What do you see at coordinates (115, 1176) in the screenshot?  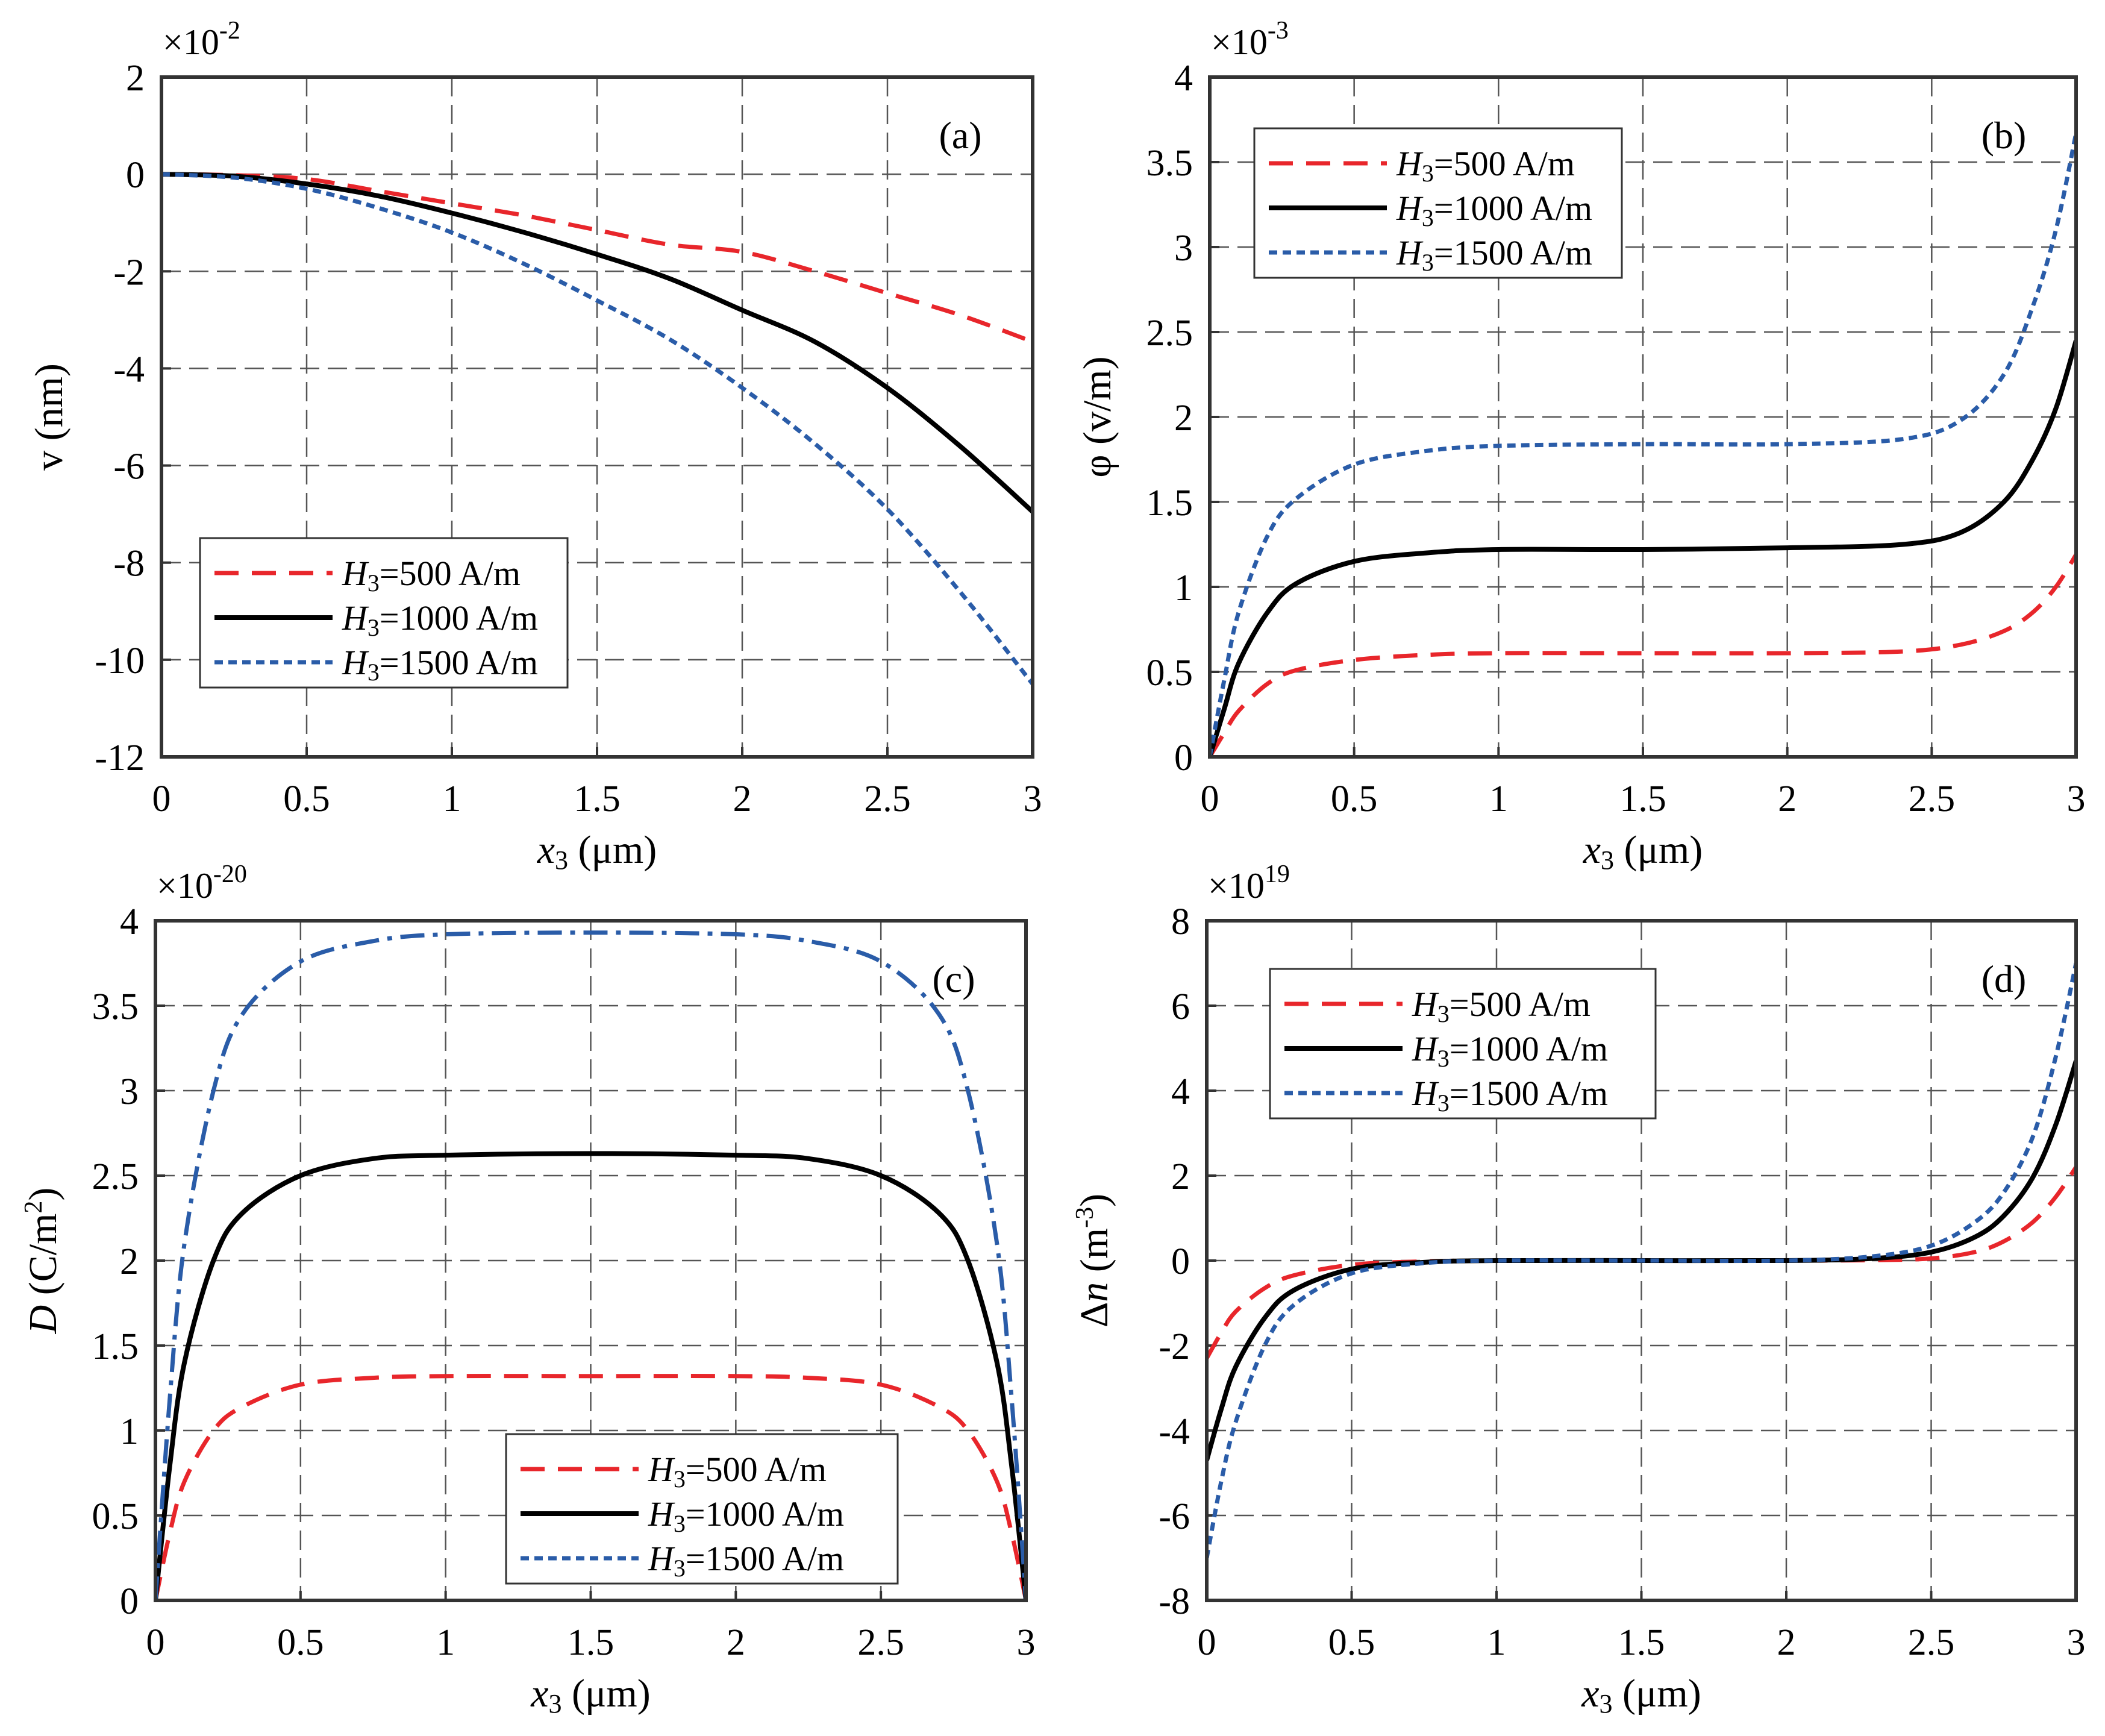 I see `y-tick-label: 2.5` at bounding box center [115, 1176].